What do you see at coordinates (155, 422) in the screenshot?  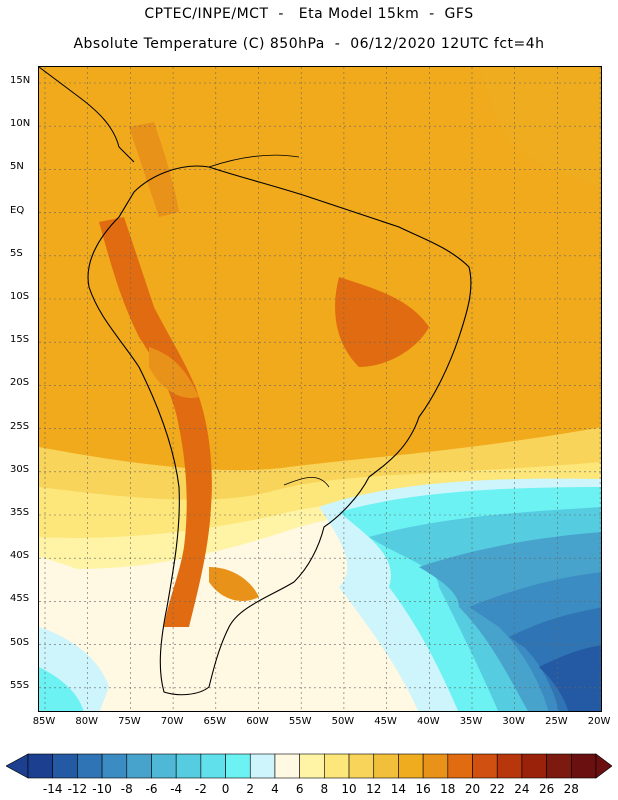 I see `andes-ridge` at bounding box center [155, 422].